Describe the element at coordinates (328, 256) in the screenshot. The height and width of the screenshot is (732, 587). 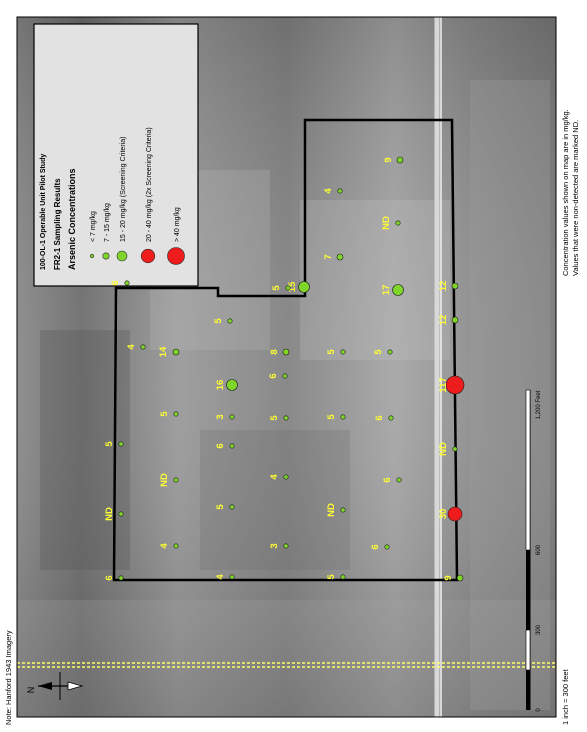
I see `sample-value-label: 7` at that location.